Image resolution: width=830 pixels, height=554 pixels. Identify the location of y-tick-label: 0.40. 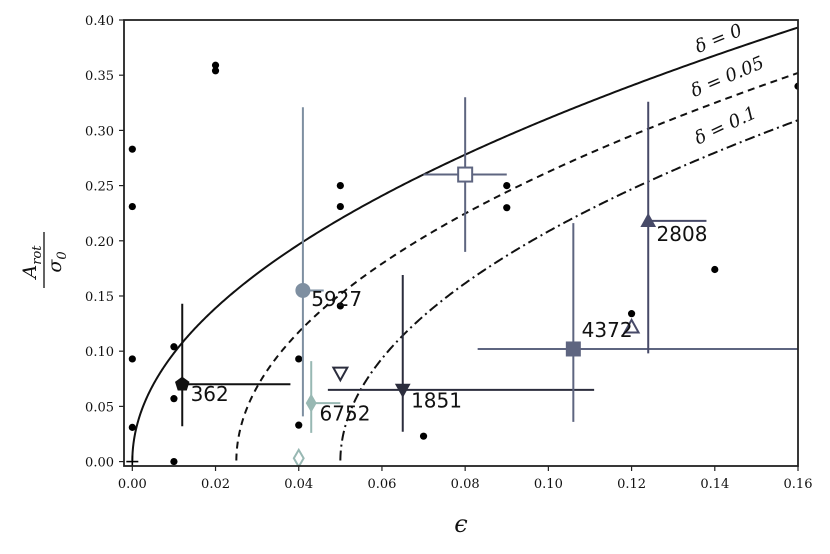
(99, 21).